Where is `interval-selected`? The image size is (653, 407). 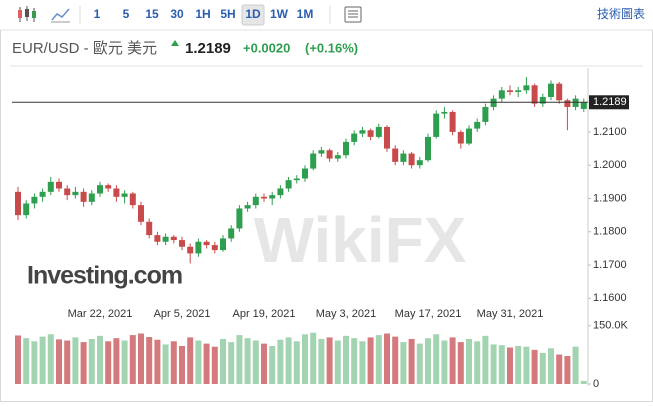 interval-selected is located at coordinates (253, 15).